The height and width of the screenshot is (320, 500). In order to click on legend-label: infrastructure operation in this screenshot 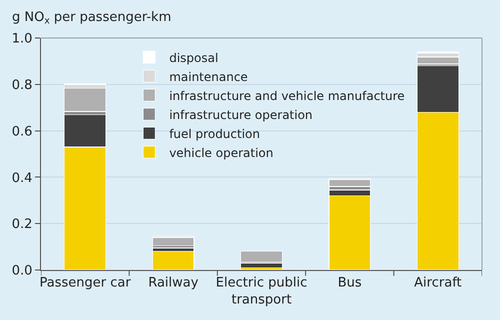, I will do `click(241, 115)`.